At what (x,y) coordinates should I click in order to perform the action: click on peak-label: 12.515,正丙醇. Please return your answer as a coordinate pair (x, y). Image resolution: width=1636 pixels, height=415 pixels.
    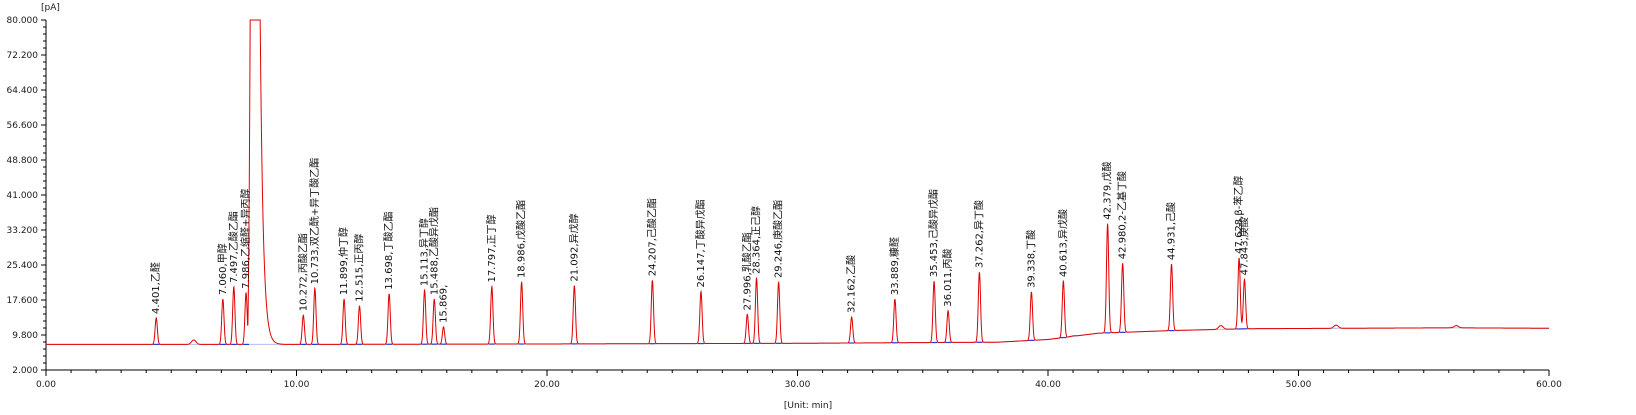
    Looking at the image, I should click on (359, 268).